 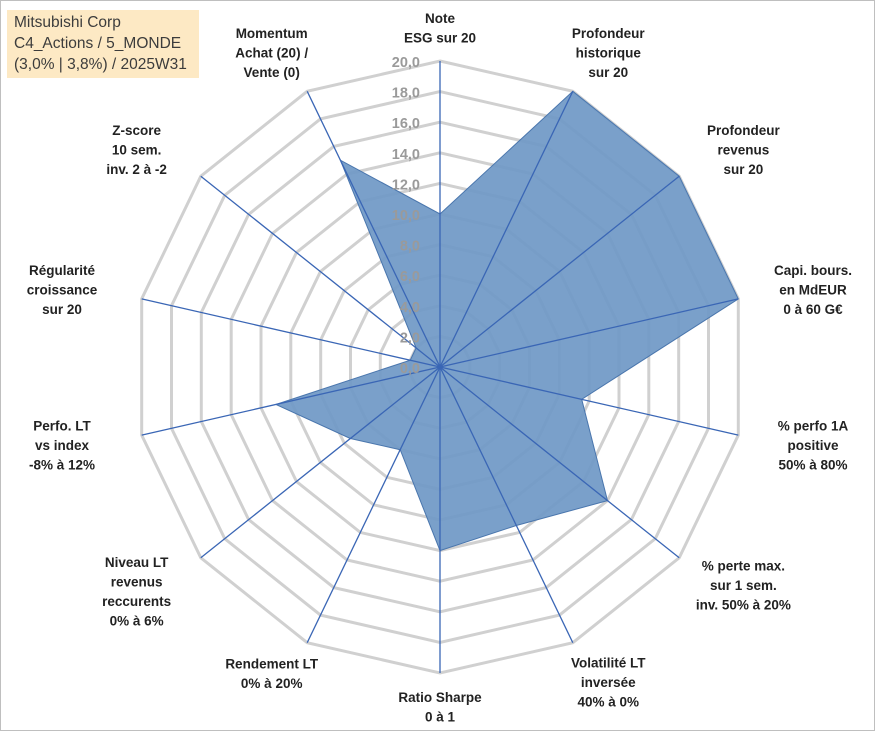 I want to click on tick-label: 16,0, so click(x=406, y=124).